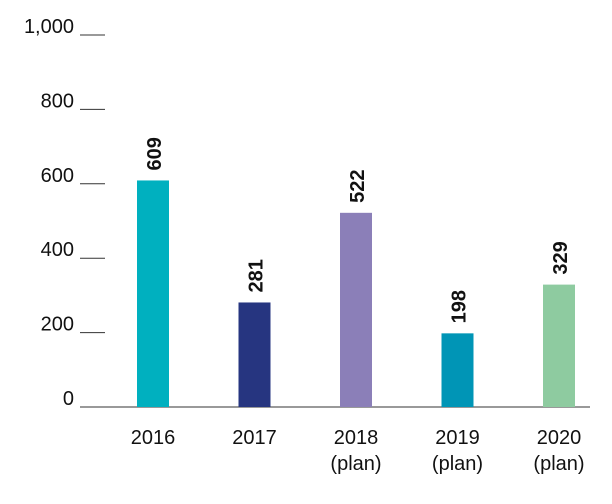 The image size is (612, 504). What do you see at coordinates (57, 101) in the screenshot?
I see `y-tick-label: 800` at bounding box center [57, 101].